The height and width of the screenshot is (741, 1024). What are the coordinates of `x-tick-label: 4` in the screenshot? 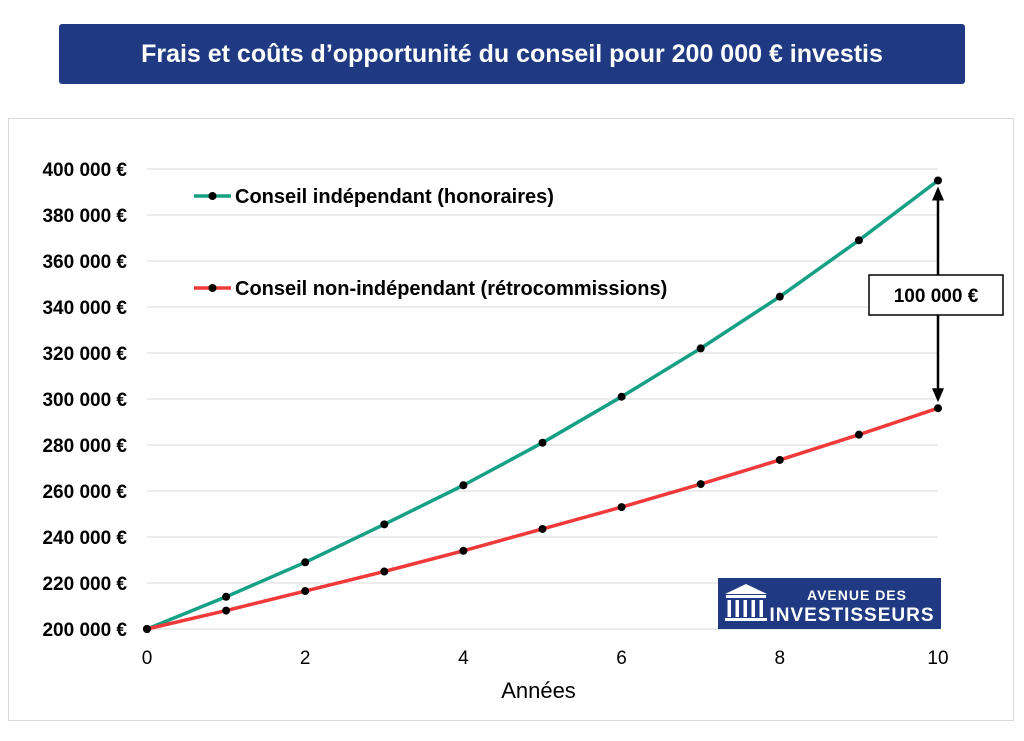 It's located at (463, 658).